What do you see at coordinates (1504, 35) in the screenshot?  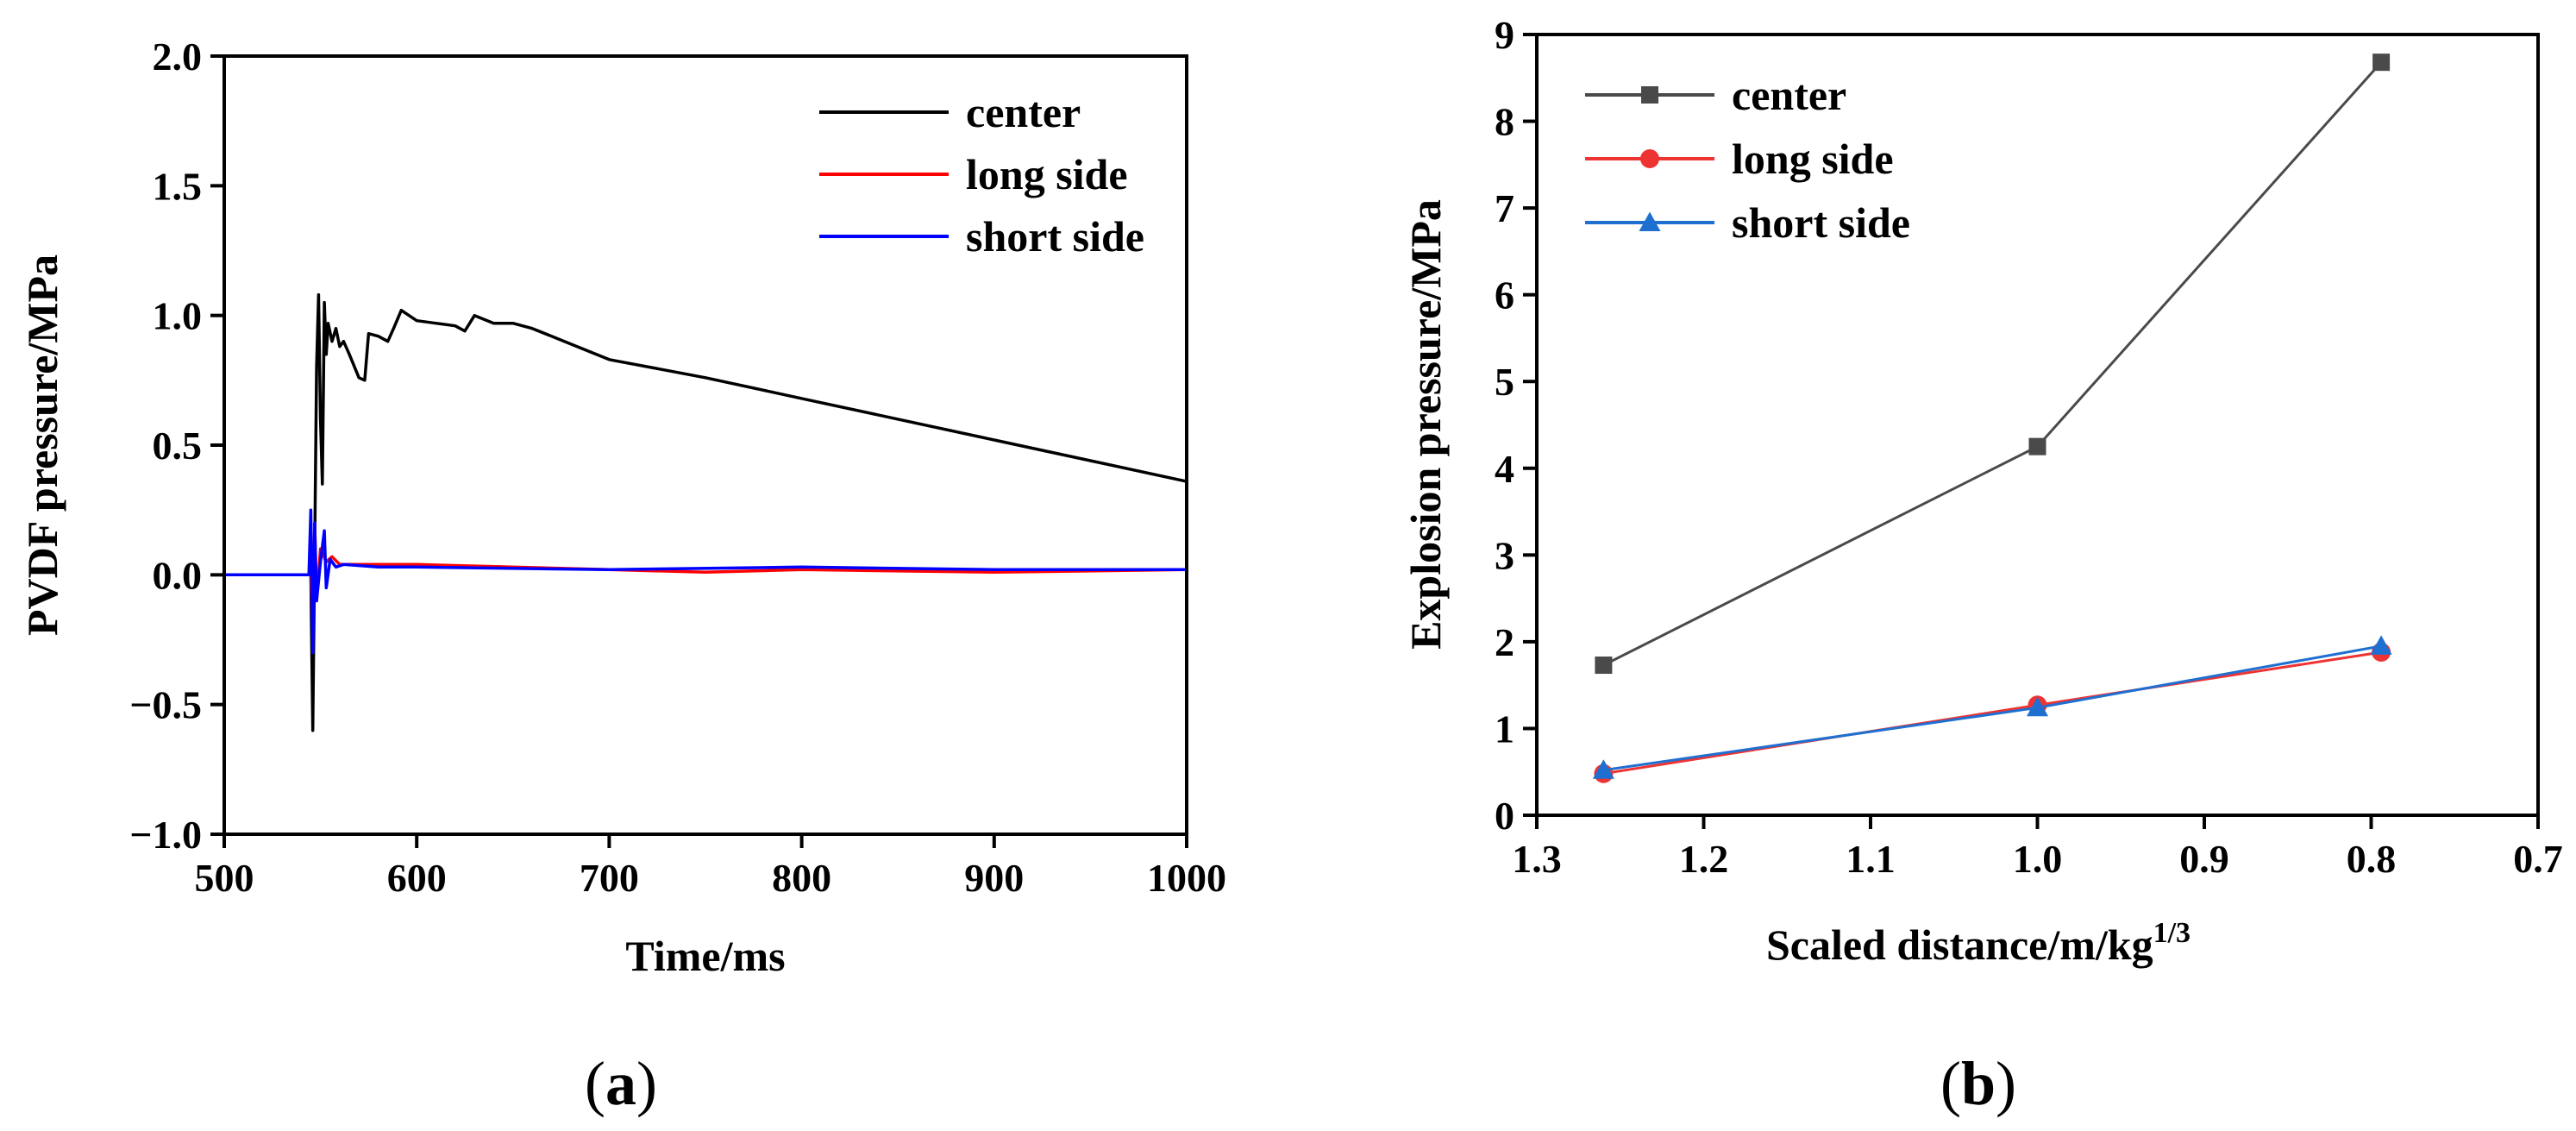 I see `chart-b-ytick-label: 9` at bounding box center [1504, 35].